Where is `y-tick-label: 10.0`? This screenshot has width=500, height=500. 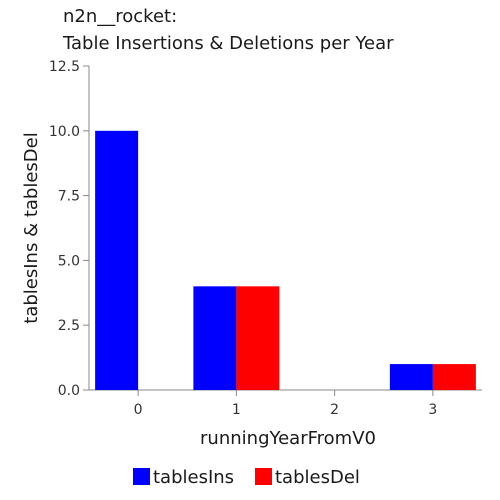 y-tick-label: 10.0 is located at coordinates (64, 132).